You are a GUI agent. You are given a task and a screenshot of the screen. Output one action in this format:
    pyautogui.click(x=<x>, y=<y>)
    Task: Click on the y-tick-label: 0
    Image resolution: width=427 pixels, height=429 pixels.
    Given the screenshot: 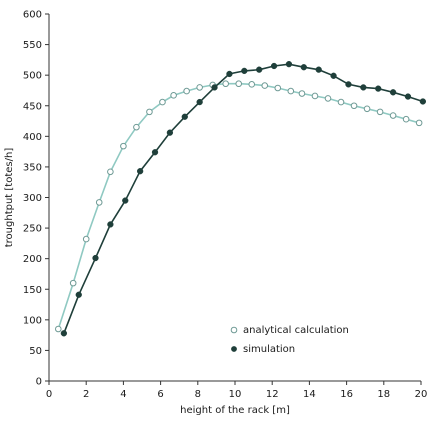 What is the action you would take?
    pyautogui.click(x=39, y=382)
    